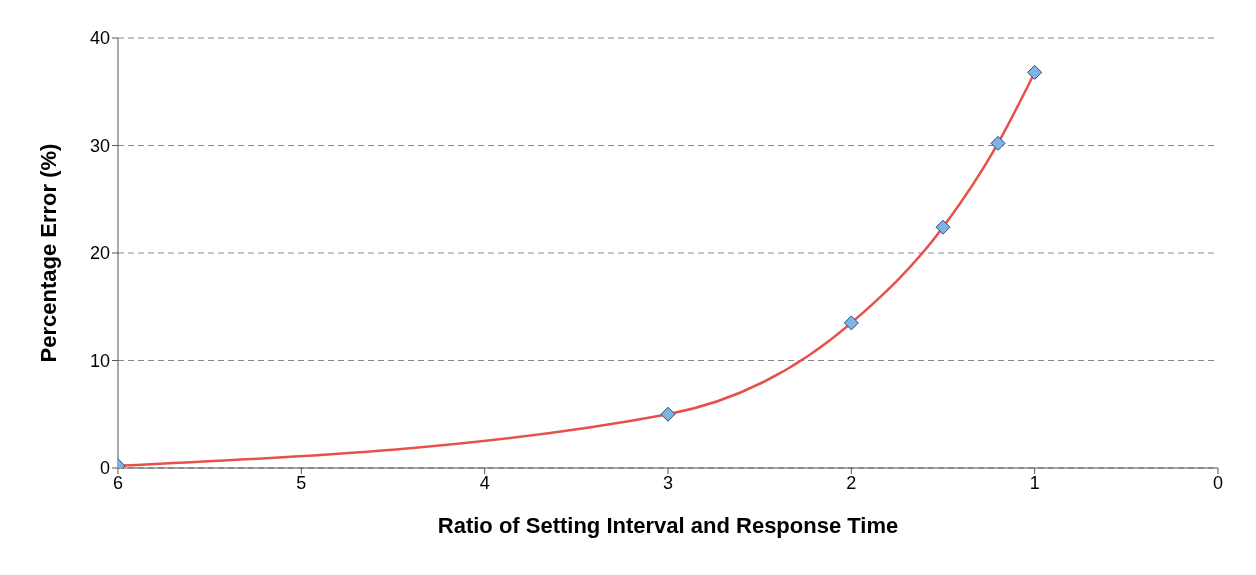 The width and height of the screenshot is (1256, 575). I want to click on x-tick-label: 6, so click(118, 482).